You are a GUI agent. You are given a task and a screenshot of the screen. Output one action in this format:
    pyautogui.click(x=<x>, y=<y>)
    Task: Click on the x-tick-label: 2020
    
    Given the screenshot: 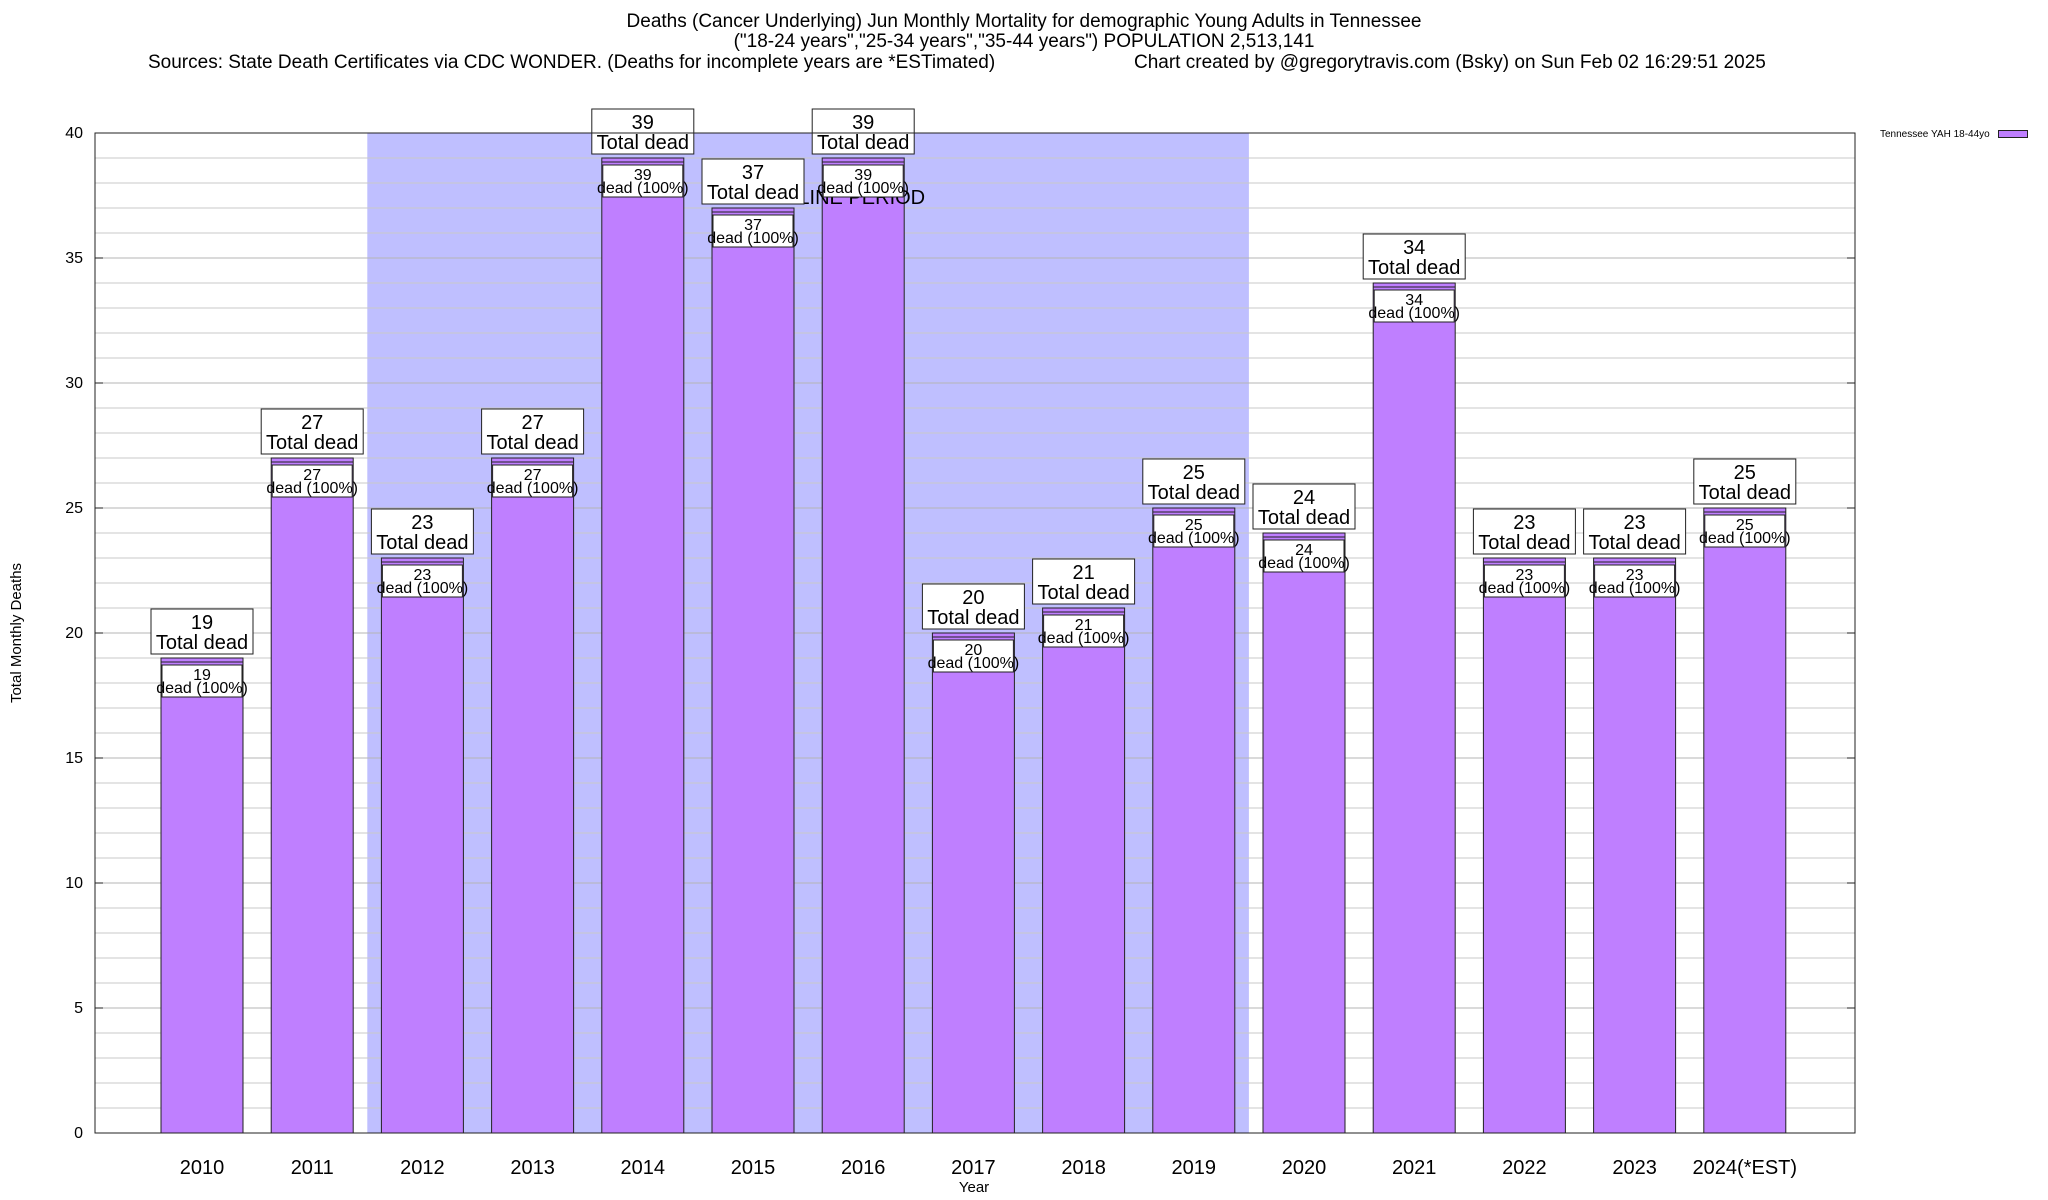 What is the action you would take?
    pyautogui.click(x=1304, y=1168)
    